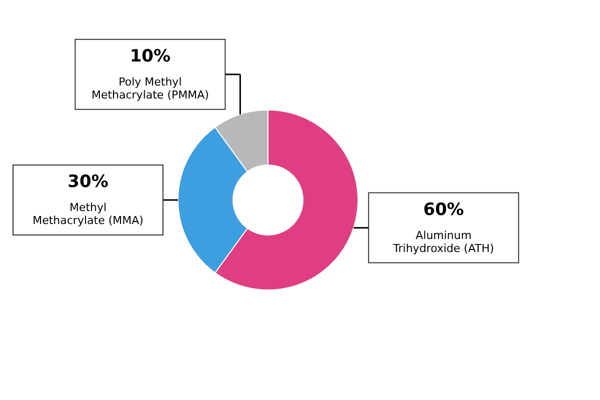 The image size is (600, 400). Describe the element at coordinates (88, 214) in the screenshot. I see `slice-label: Methyl Methacrylate (MMA)` at that location.